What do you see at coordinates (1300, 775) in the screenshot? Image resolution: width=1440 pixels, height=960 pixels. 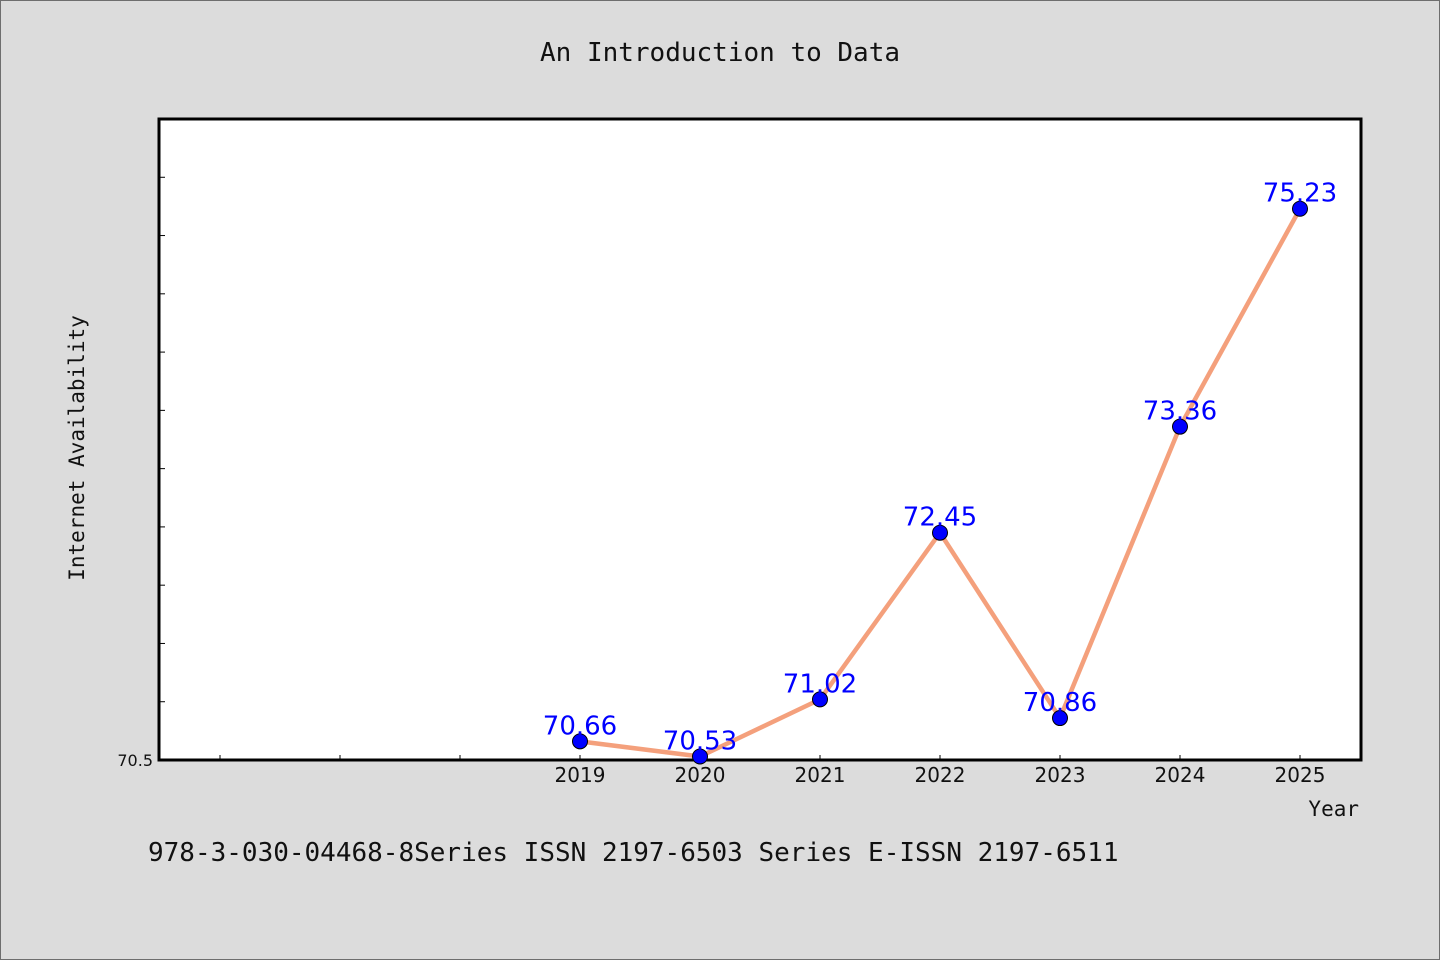 I see `x-tick-label: 2025` at bounding box center [1300, 775].